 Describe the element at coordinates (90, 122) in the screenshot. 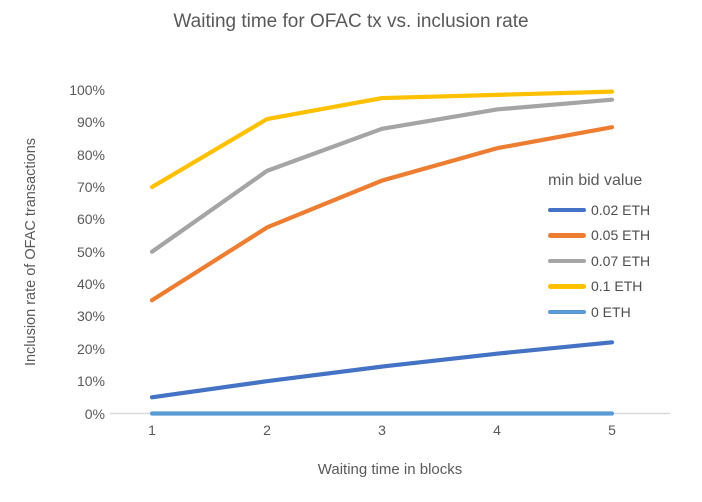

I see `y-tick-label: 90%` at that location.